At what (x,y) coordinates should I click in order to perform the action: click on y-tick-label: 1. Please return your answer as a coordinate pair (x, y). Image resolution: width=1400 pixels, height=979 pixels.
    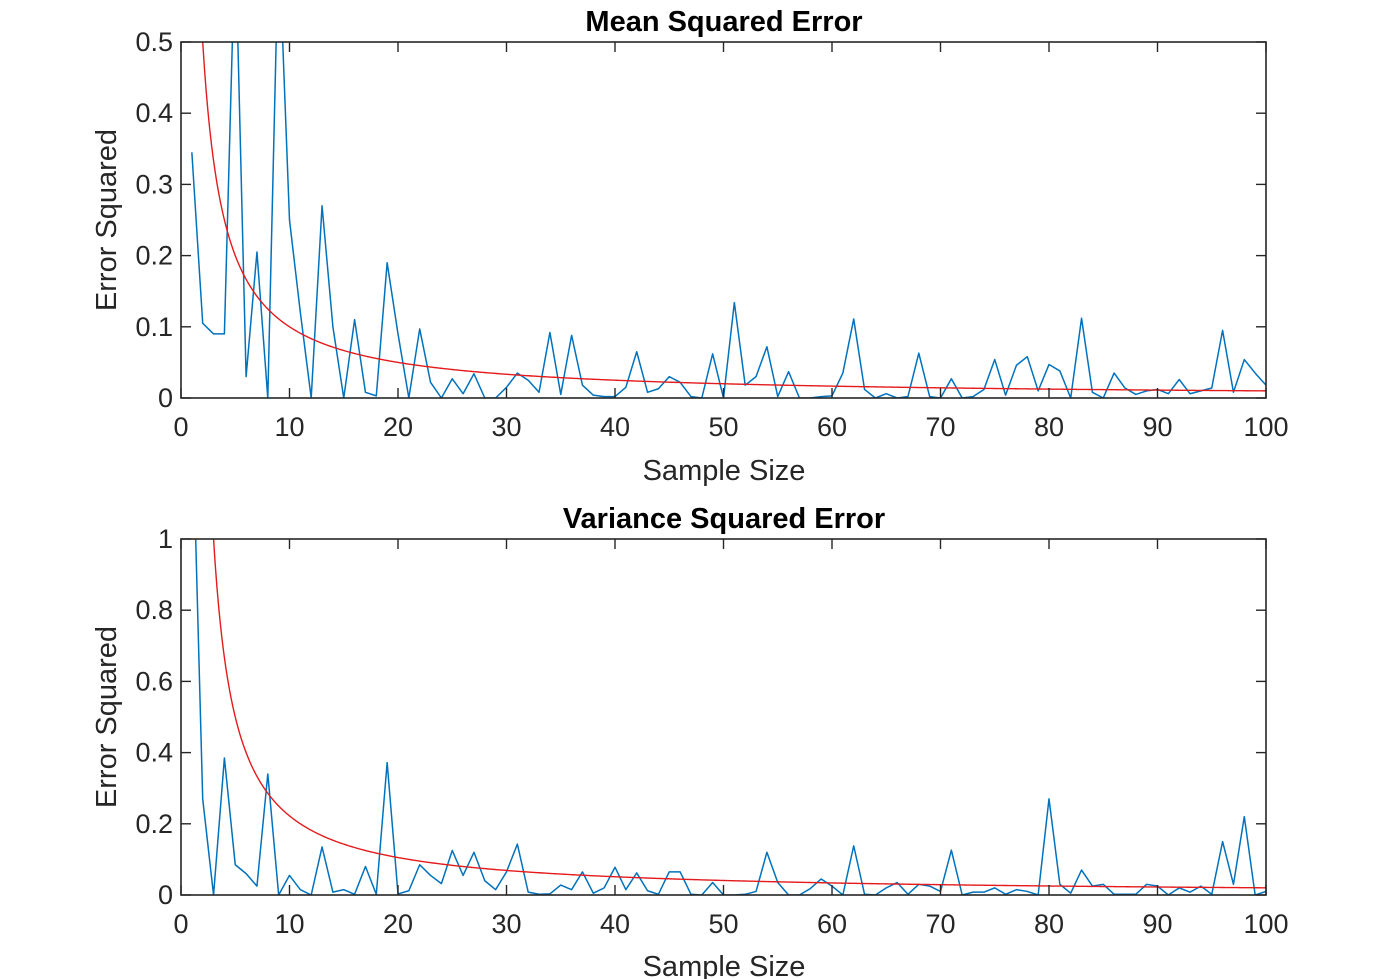
    Looking at the image, I should click on (165, 539).